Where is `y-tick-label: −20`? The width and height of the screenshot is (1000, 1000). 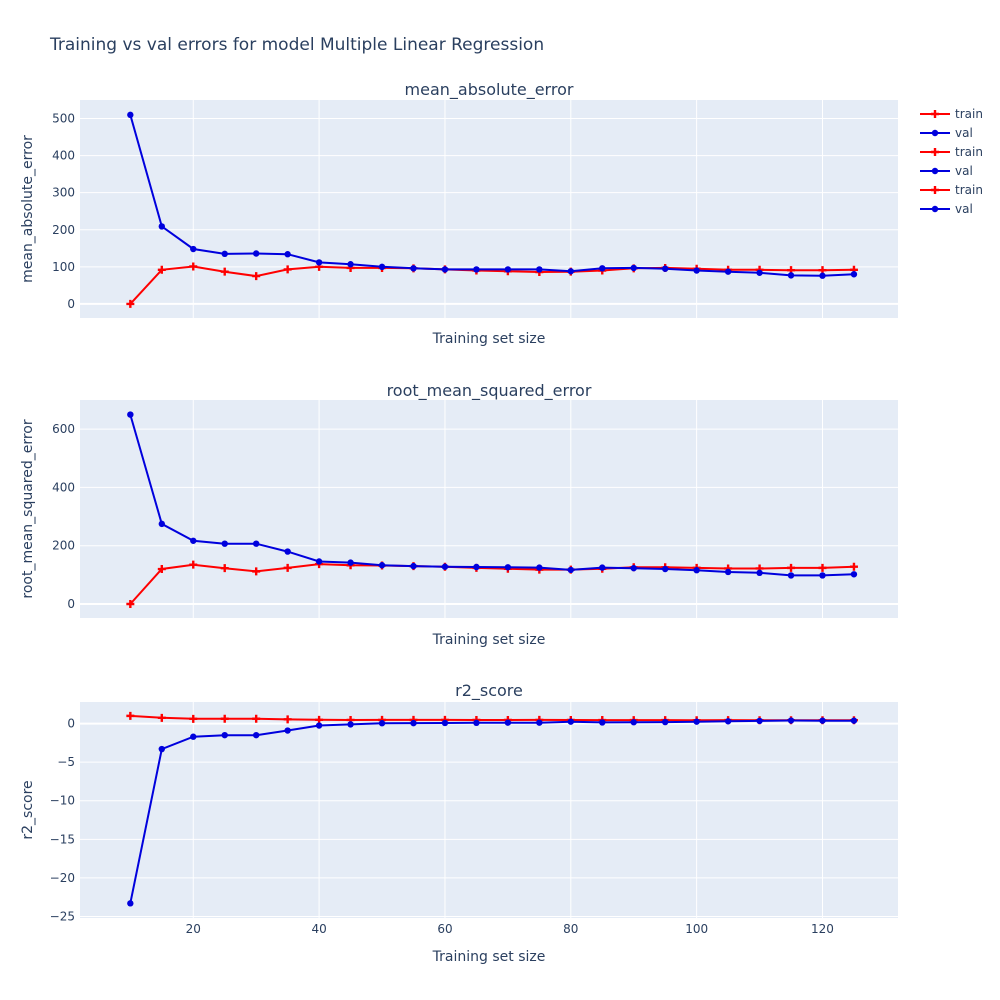
y-tick-label: −20 is located at coordinates (62, 878).